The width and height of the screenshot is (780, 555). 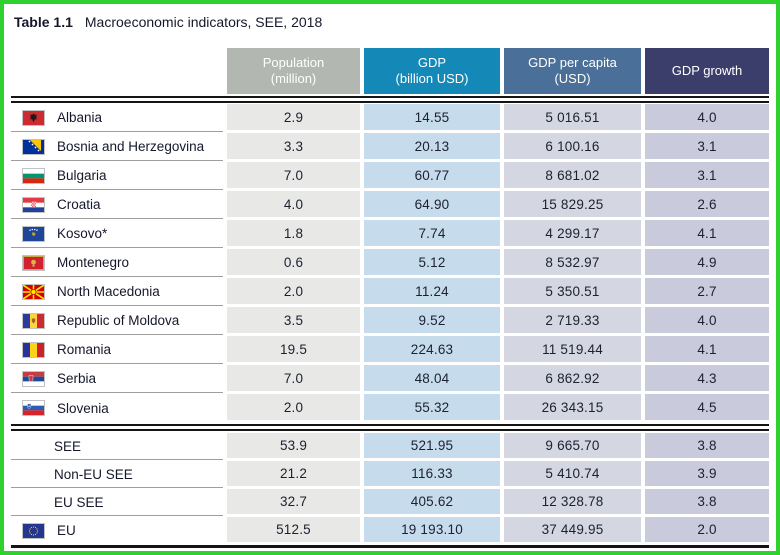 What do you see at coordinates (707, 233) in the screenshot?
I see `gdp-growth-cell: 4.1` at bounding box center [707, 233].